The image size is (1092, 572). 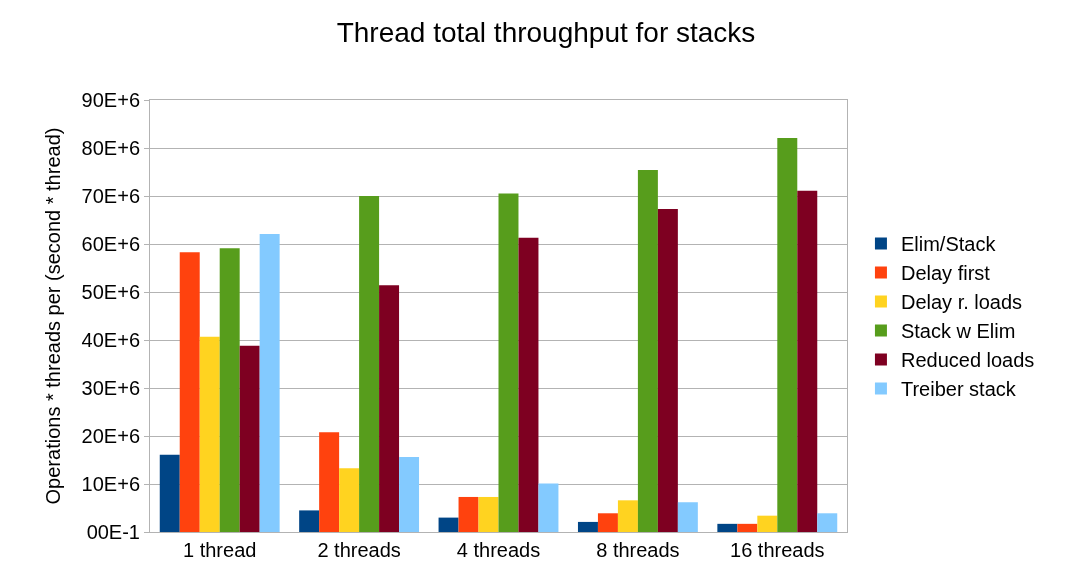 What do you see at coordinates (110, 196) in the screenshot?
I see `y-tick-label: 70E+6` at bounding box center [110, 196].